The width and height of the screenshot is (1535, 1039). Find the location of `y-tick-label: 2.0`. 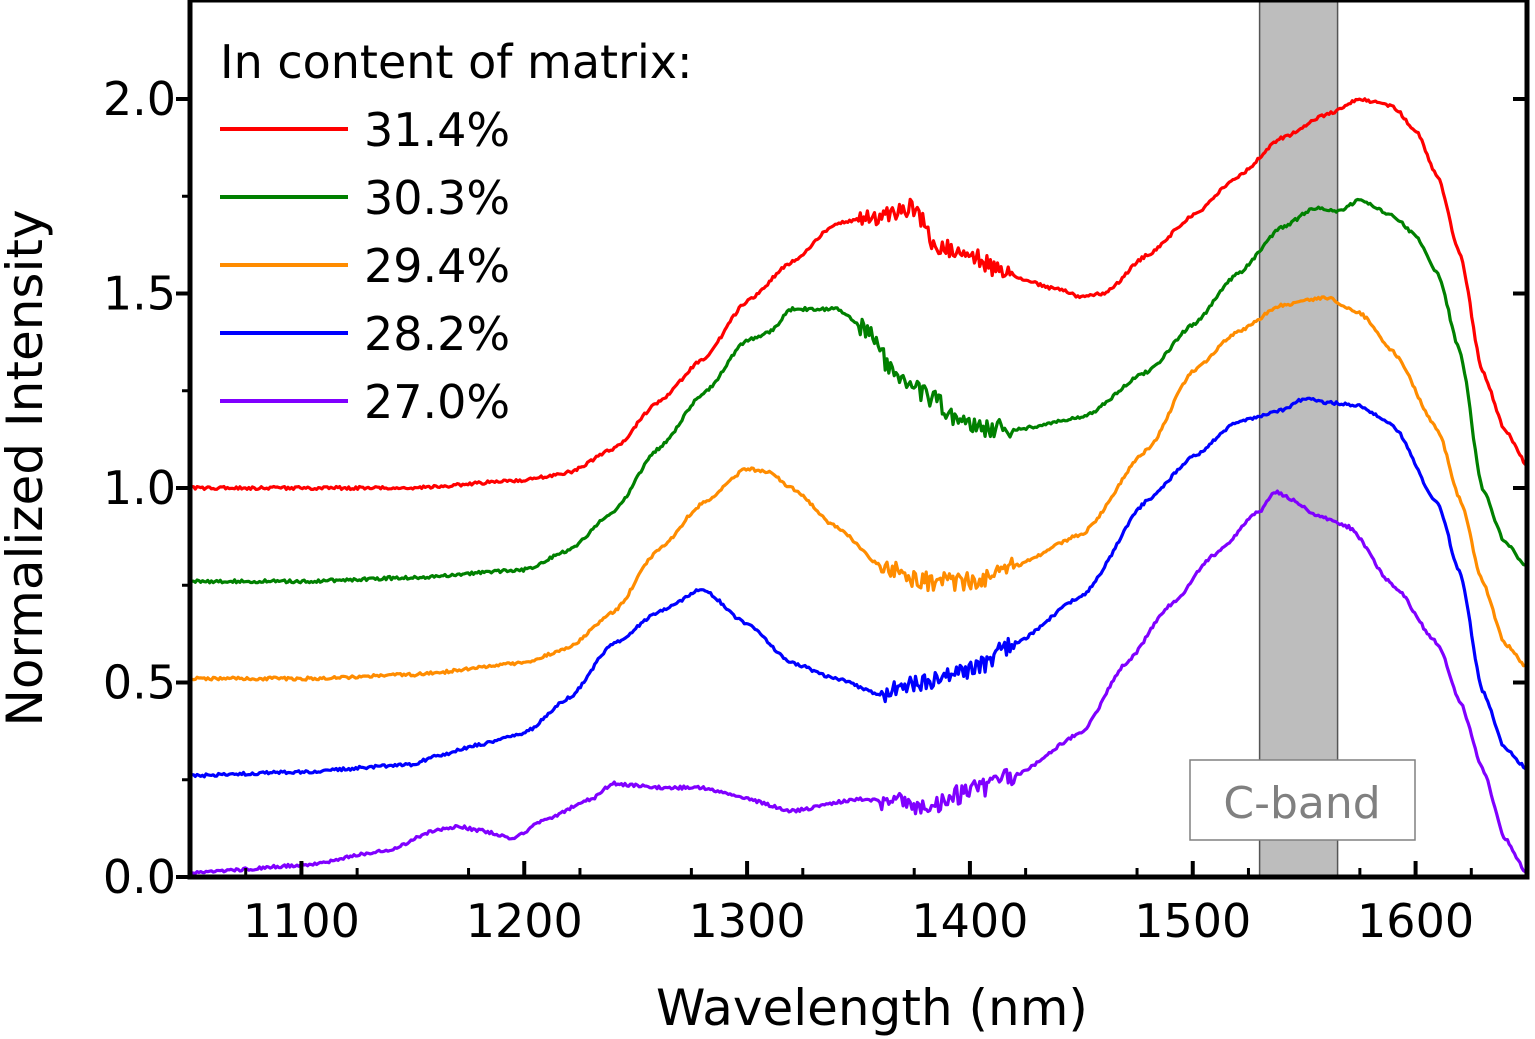

y-tick-label: 2.0 is located at coordinates (139, 99).